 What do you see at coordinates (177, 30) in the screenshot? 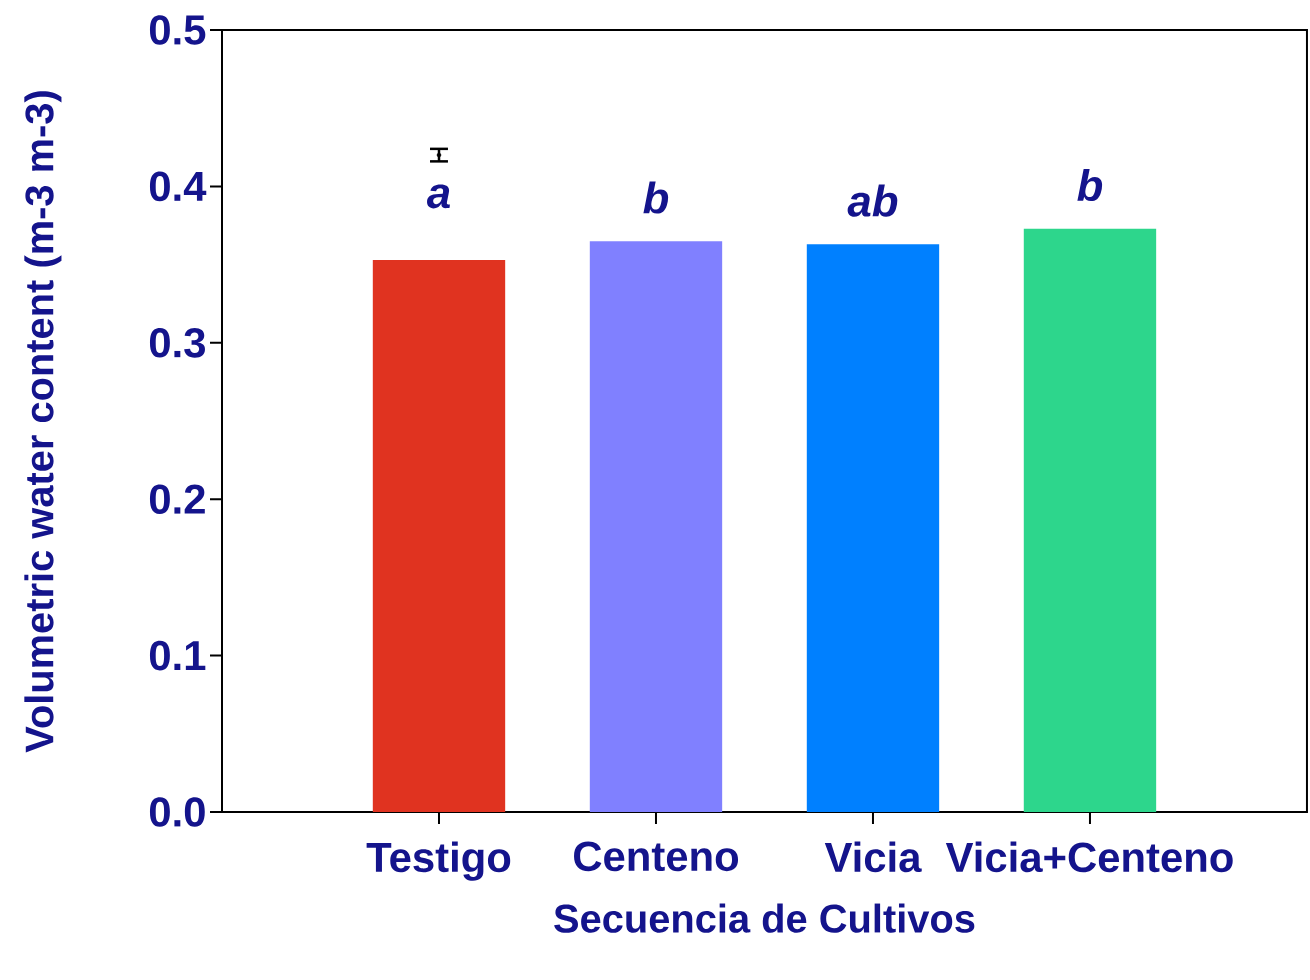
I see `y-tick-label: 0.5` at bounding box center [177, 30].